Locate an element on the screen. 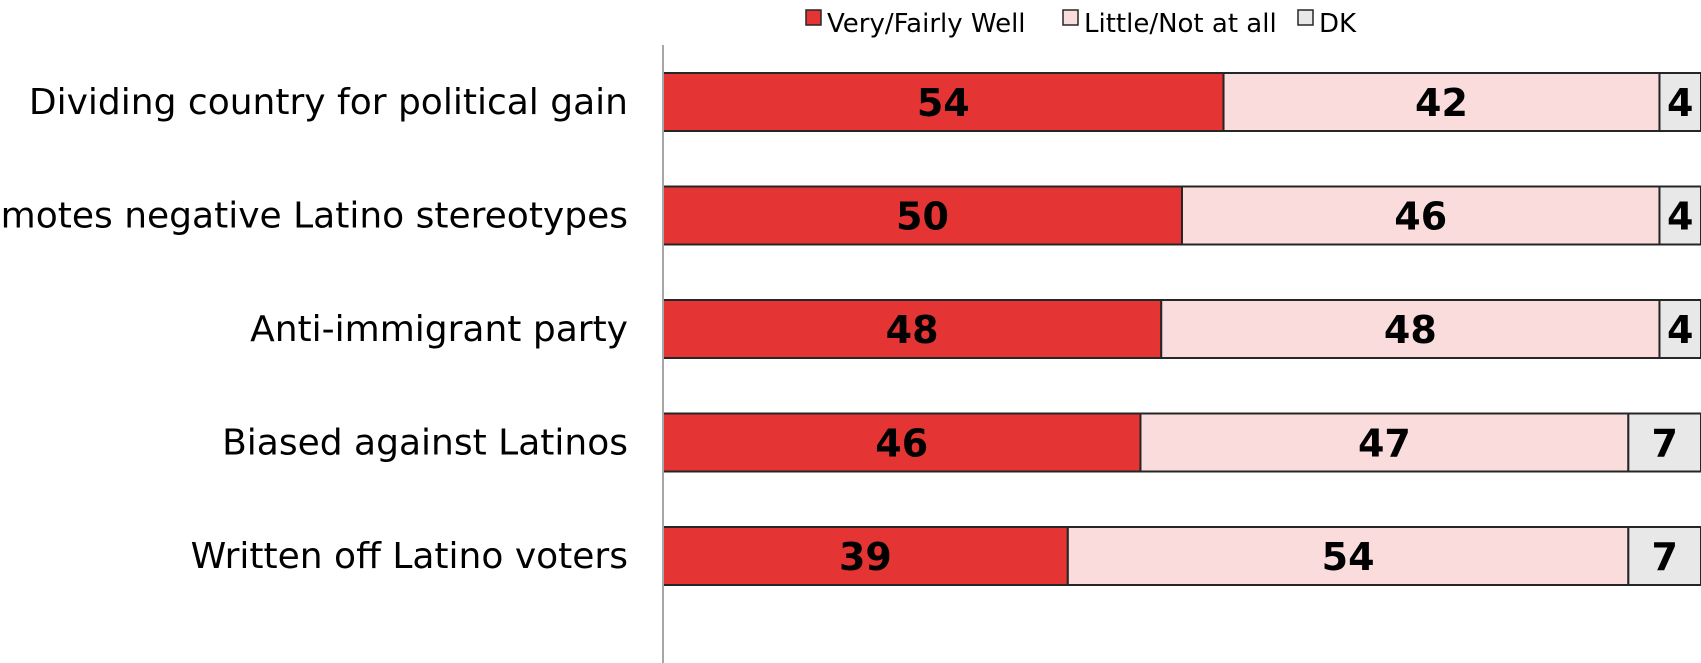 The height and width of the screenshot is (663, 1701). data-label: 42 is located at coordinates (1441, 103).